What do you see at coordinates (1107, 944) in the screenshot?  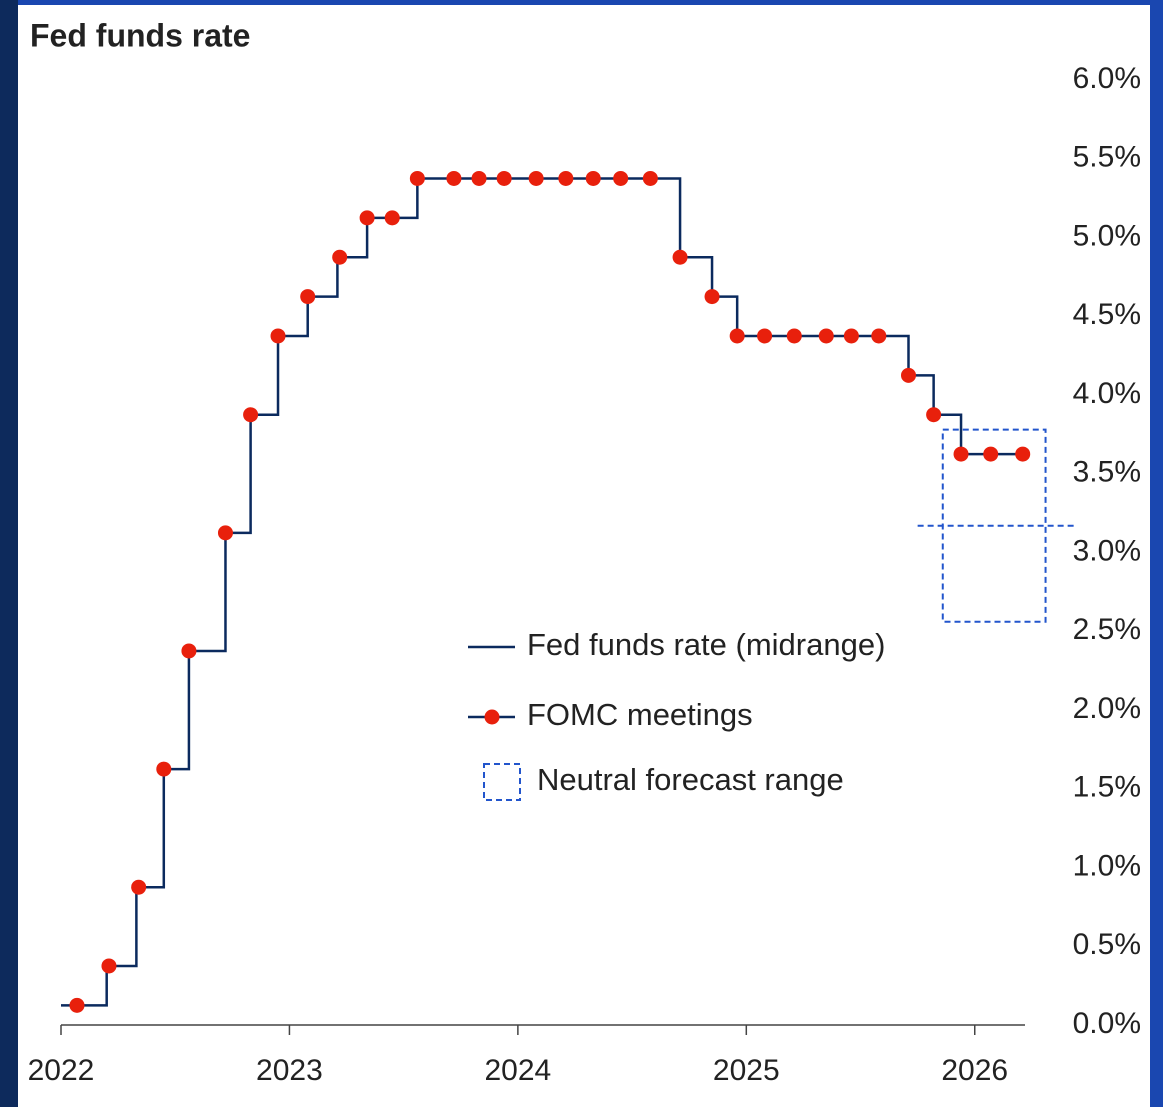 I see `y-tick-label: 0.5%` at bounding box center [1107, 944].